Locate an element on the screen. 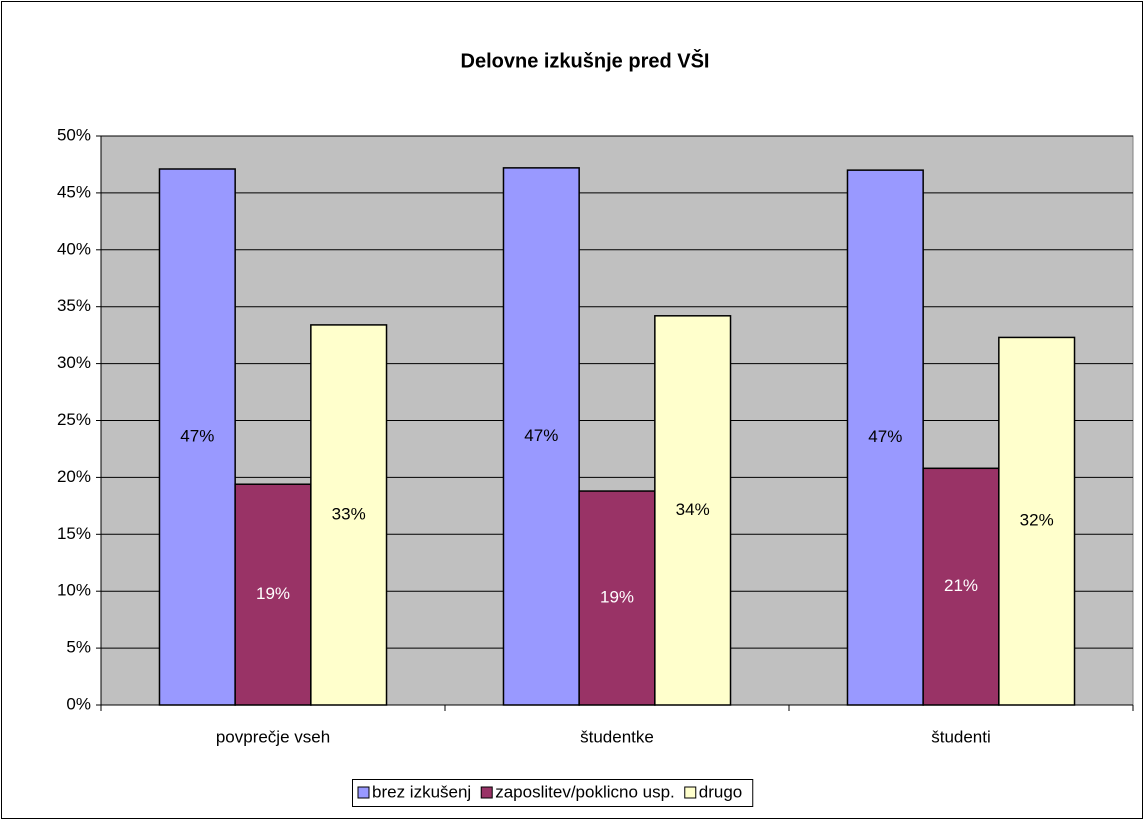 The width and height of the screenshot is (1145, 821). y-tick-label: 10% is located at coordinates (74, 590).